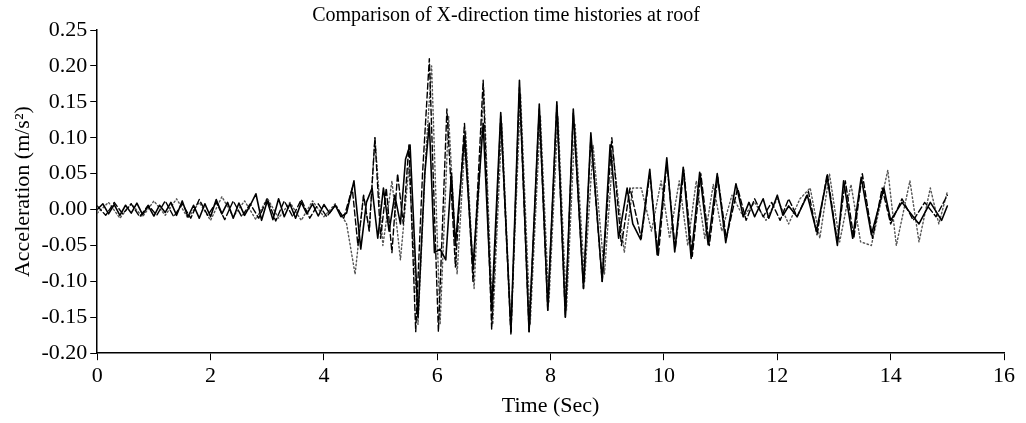 The height and width of the screenshot is (423, 1026). I want to click on x-tick-label: 12, so click(777, 375).